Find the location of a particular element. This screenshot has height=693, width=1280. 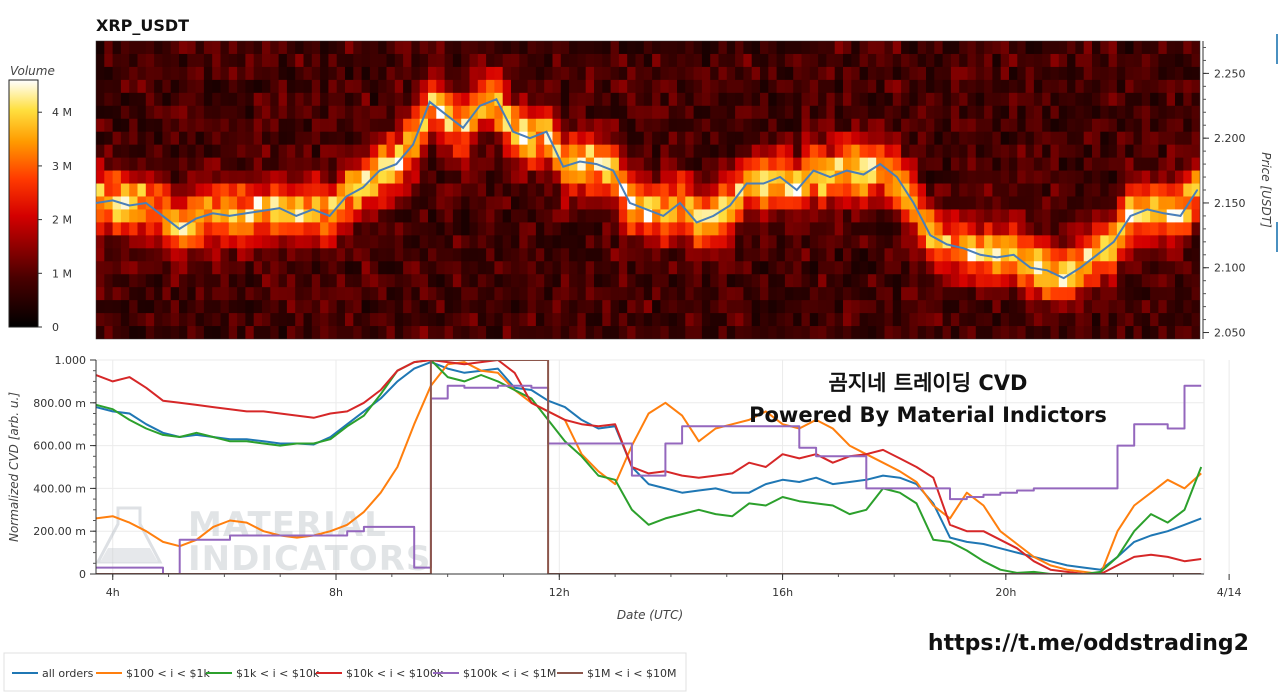

legend-item: $100 < i < $1k is located at coordinates (153, 673).